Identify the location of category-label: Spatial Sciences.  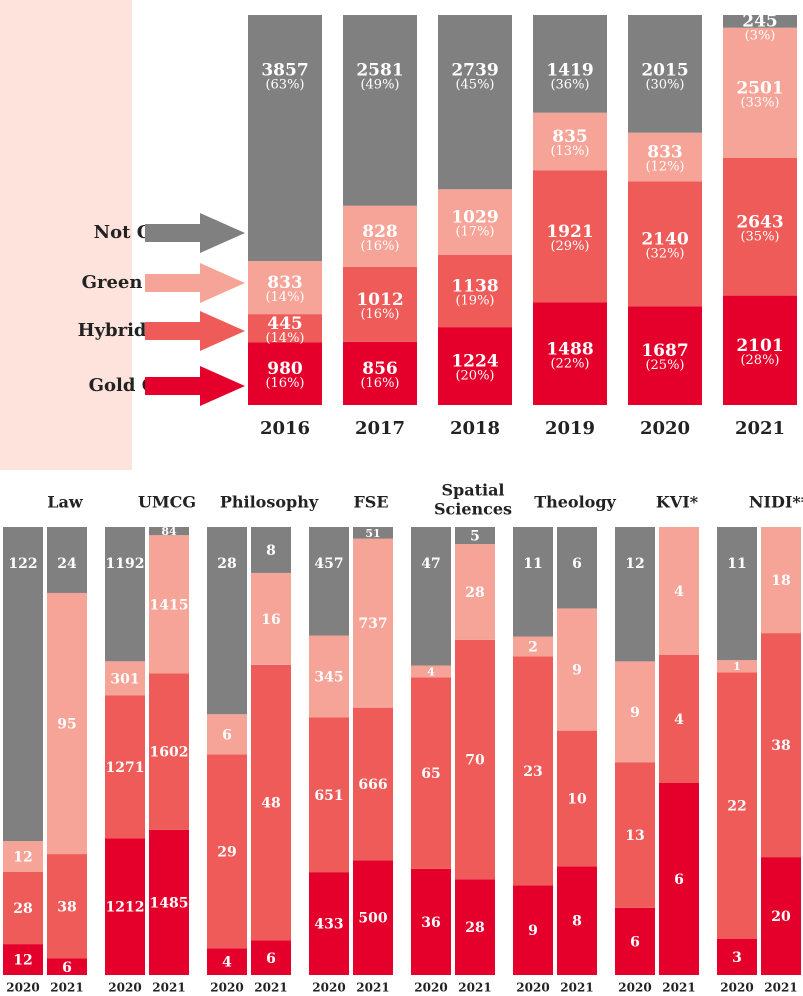
(473, 499).